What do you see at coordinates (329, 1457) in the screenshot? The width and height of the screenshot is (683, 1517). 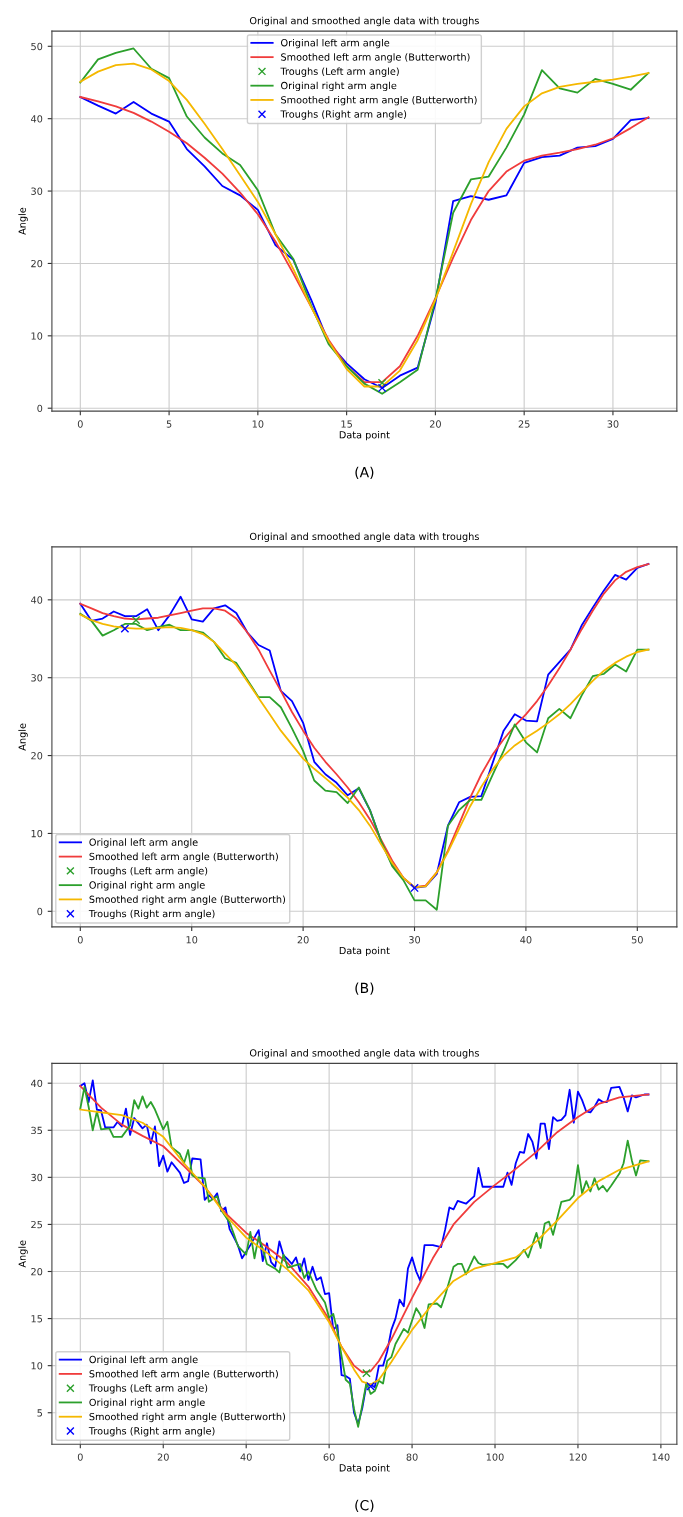 I see `x-tick-label: 60` at bounding box center [329, 1457].